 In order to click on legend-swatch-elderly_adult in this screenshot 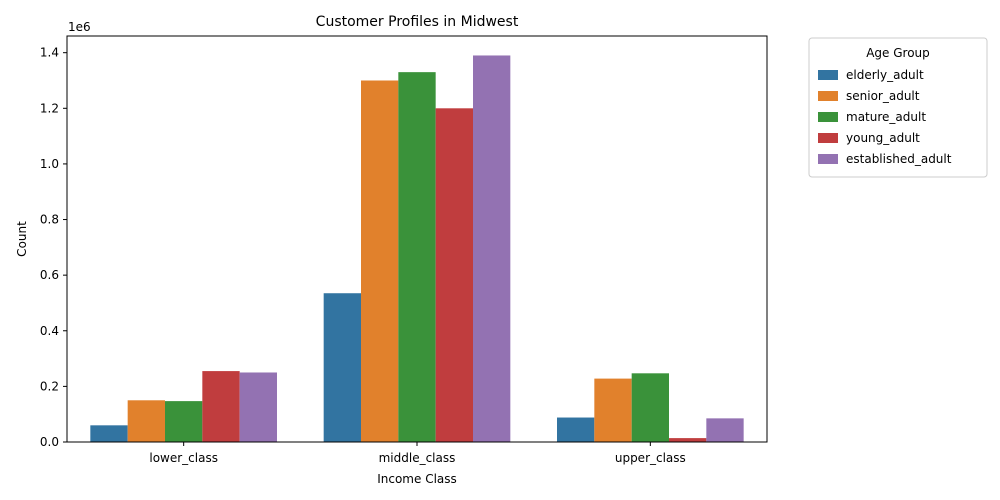, I will do `click(828, 75)`.